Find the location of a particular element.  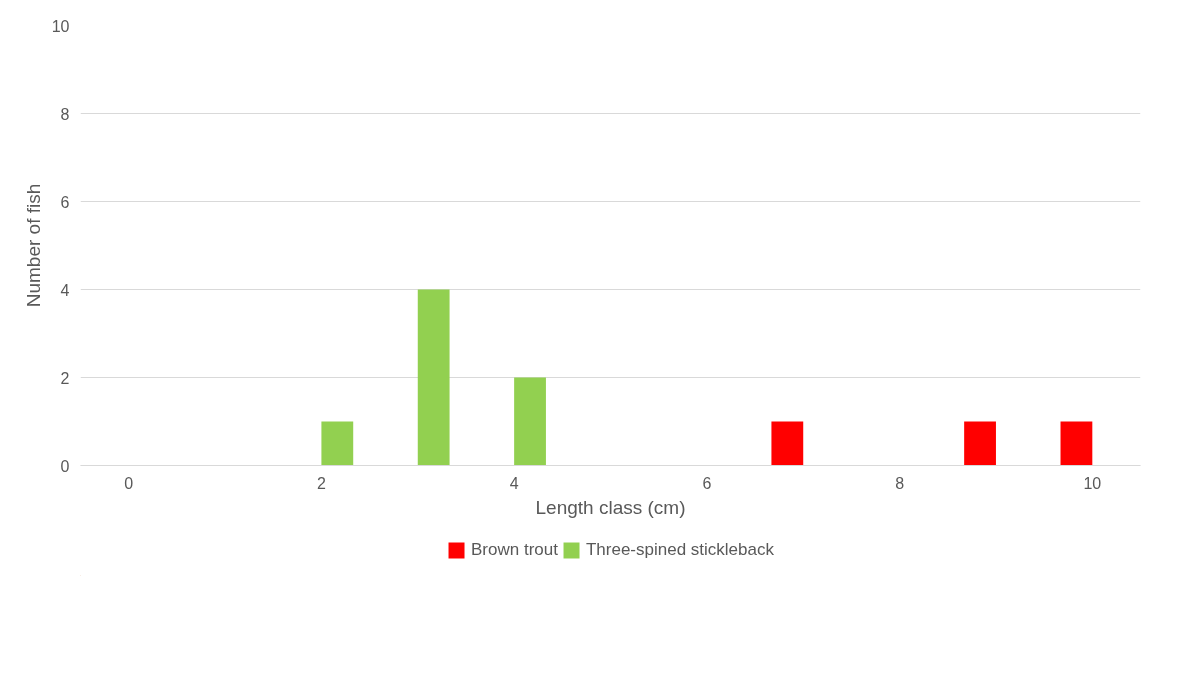

x-tick-label: 6 is located at coordinates (707, 483).